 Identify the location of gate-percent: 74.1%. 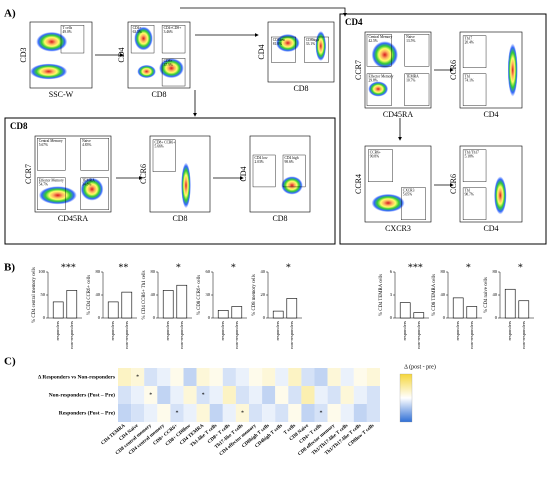
(469, 81).